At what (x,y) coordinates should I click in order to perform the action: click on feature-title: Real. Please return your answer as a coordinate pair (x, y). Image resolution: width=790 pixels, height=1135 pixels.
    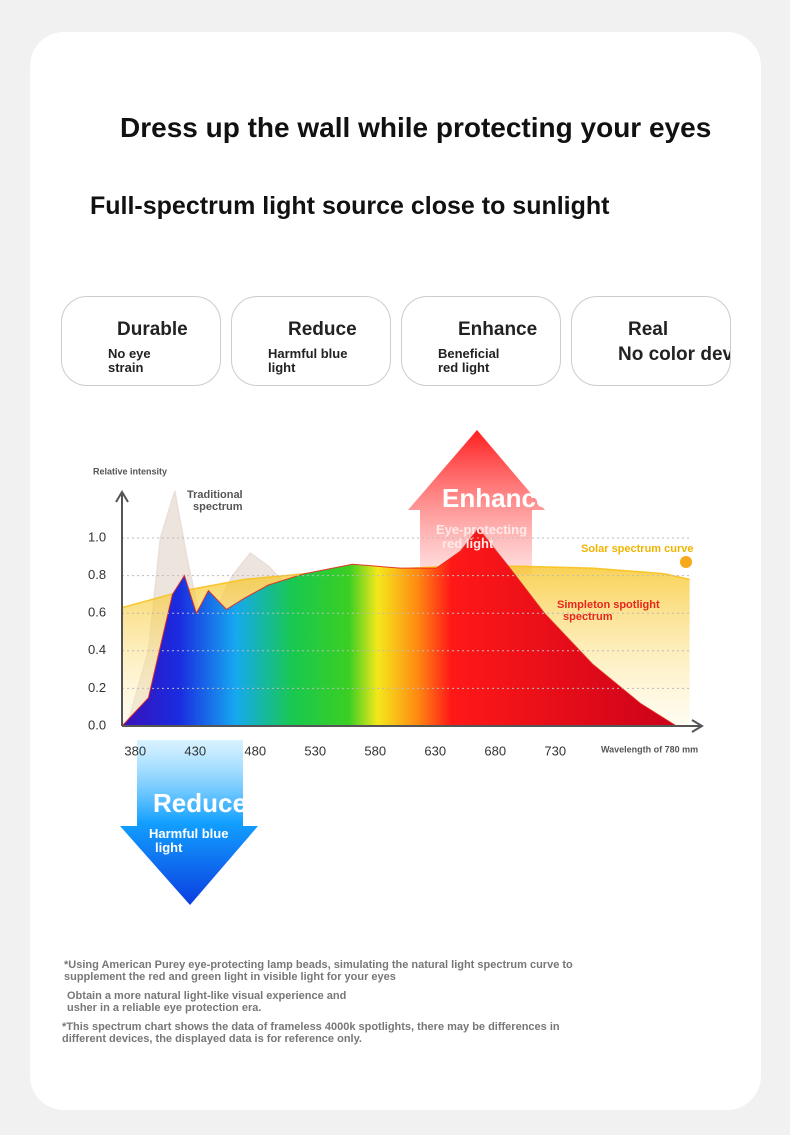
    Looking at the image, I should click on (648, 329).